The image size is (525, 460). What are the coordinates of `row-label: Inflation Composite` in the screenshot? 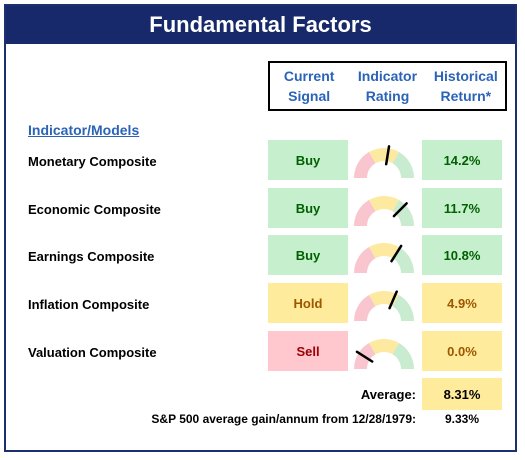 It's located at (89, 304).